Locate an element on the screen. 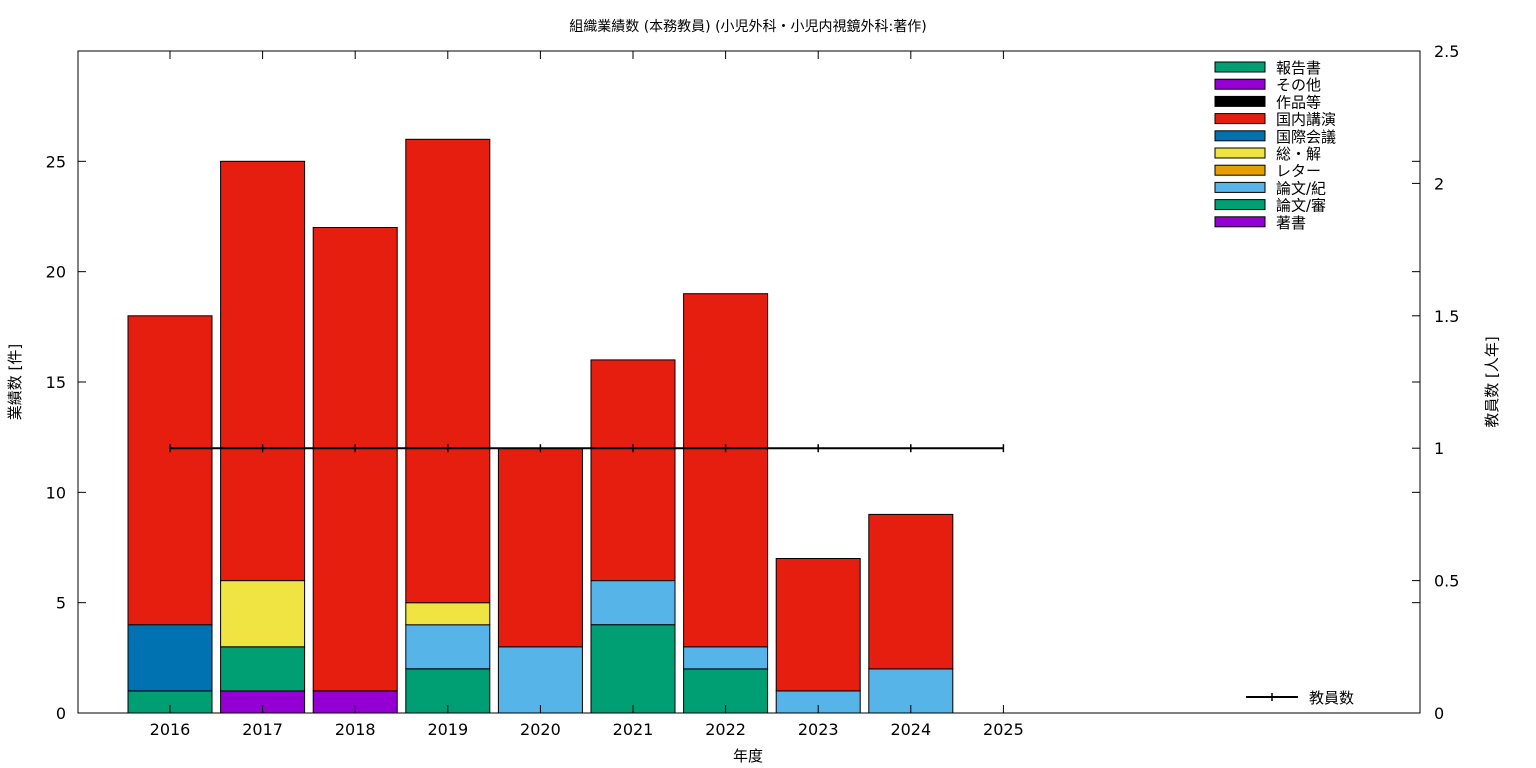  line-legend-label: 教員数 is located at coordinates (1331, 698).